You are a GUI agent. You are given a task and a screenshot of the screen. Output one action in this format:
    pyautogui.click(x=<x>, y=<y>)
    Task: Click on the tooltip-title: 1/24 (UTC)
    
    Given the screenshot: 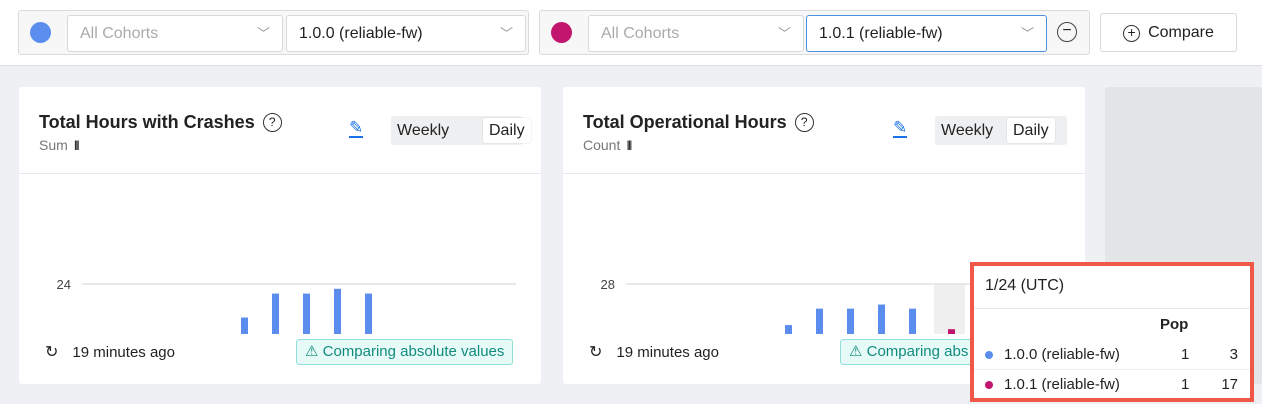 What is the action you would take?
    pyautogui.click(x=1112, y=287)
    